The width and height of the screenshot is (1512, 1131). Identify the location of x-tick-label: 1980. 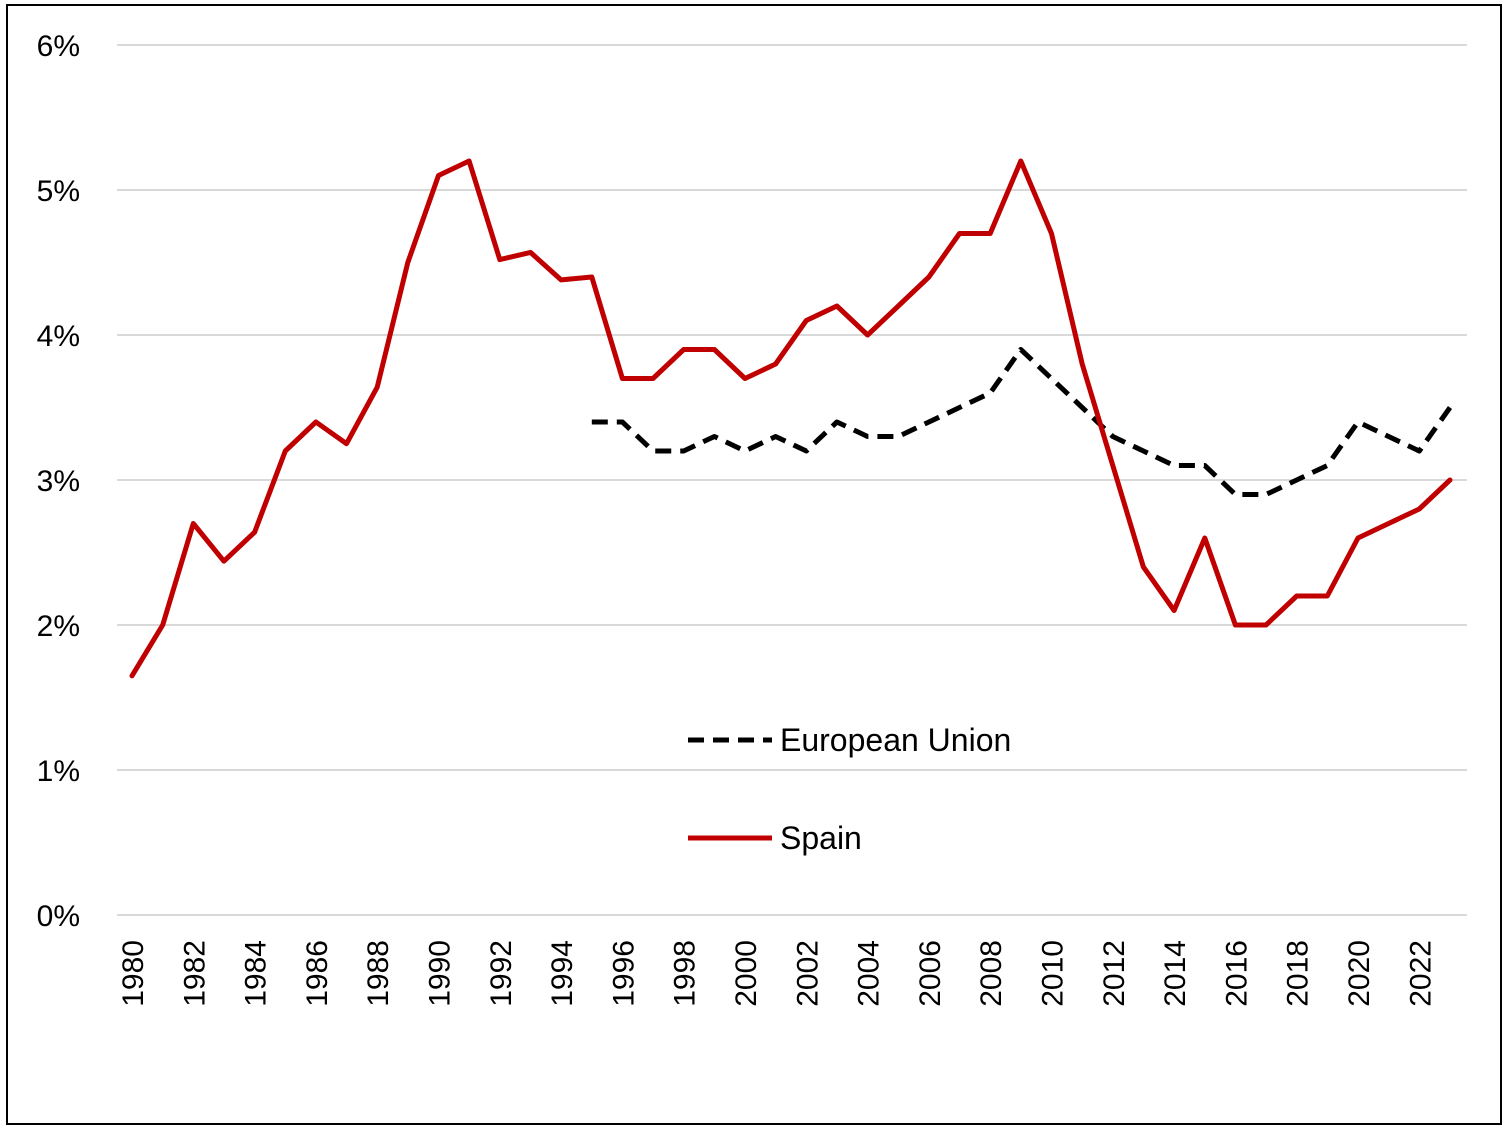
(133, 973).